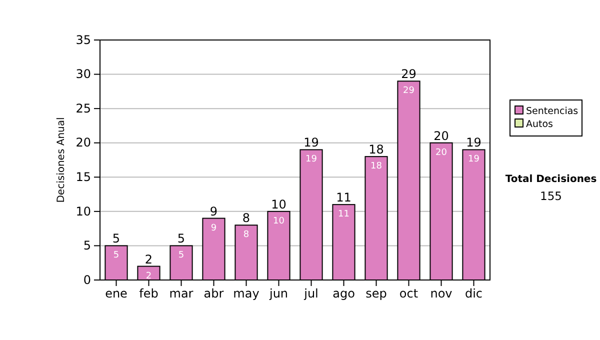 The height and width of the screenshot is (340, 600). I want to click on x-tick-label: oct, so click(408, 293).